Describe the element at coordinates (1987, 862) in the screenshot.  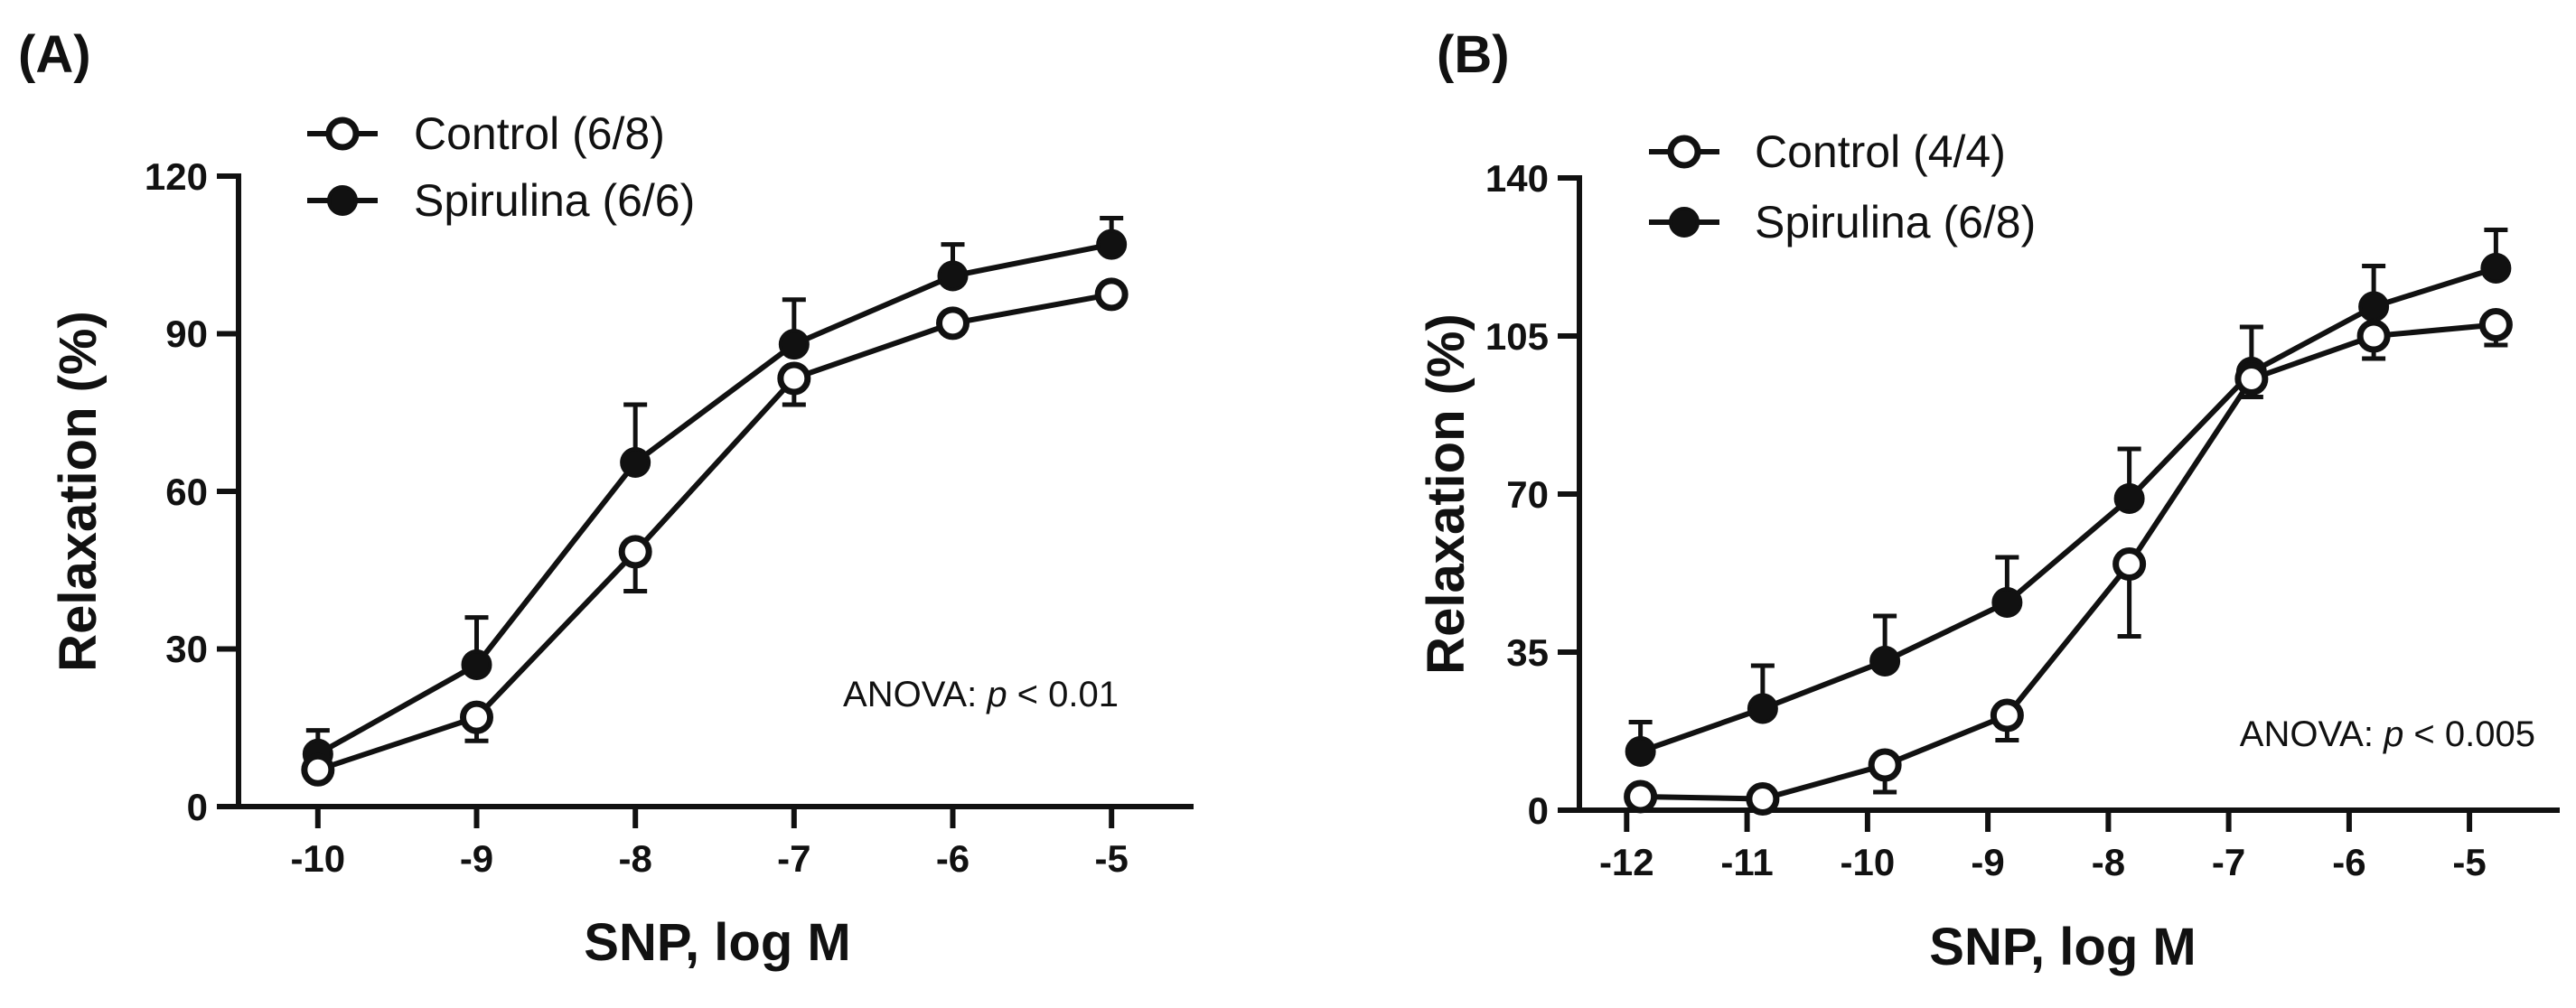
I see `panel-b-x-tick-label: -9` at that location.